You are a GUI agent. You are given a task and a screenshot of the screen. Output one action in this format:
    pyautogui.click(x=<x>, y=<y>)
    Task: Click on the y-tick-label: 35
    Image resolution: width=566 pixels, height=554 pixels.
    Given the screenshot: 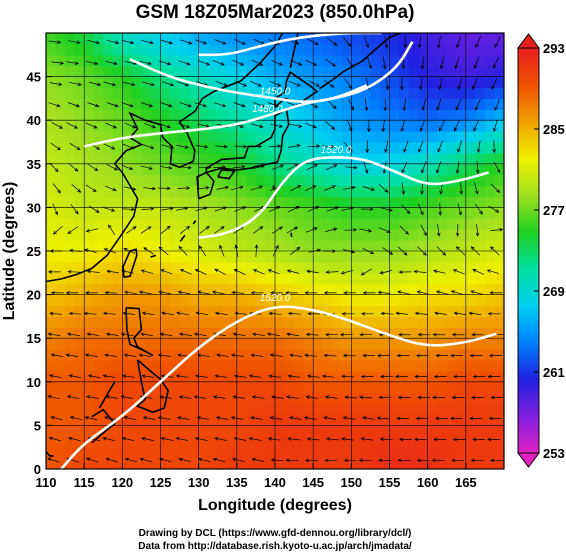 What is the action you would take?
    pyautogui.click(x=34, y=164)
    